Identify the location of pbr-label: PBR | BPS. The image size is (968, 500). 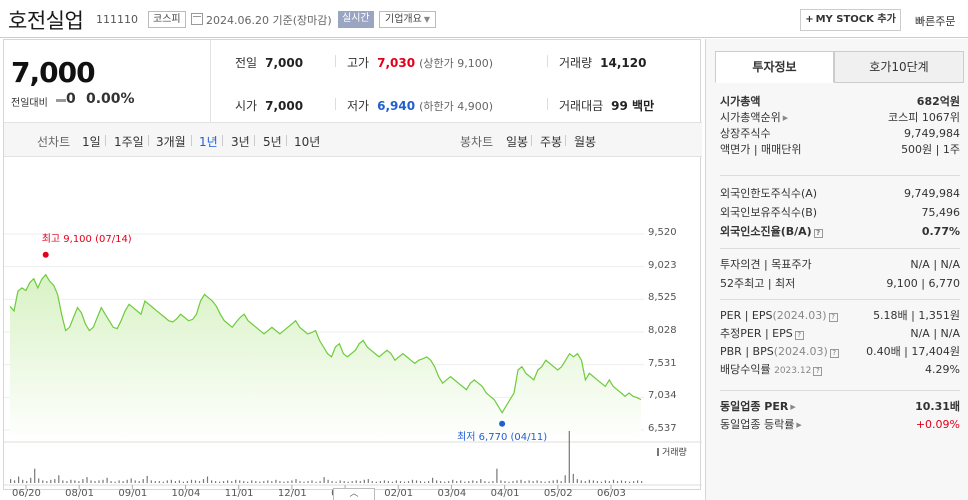
(747, 351).